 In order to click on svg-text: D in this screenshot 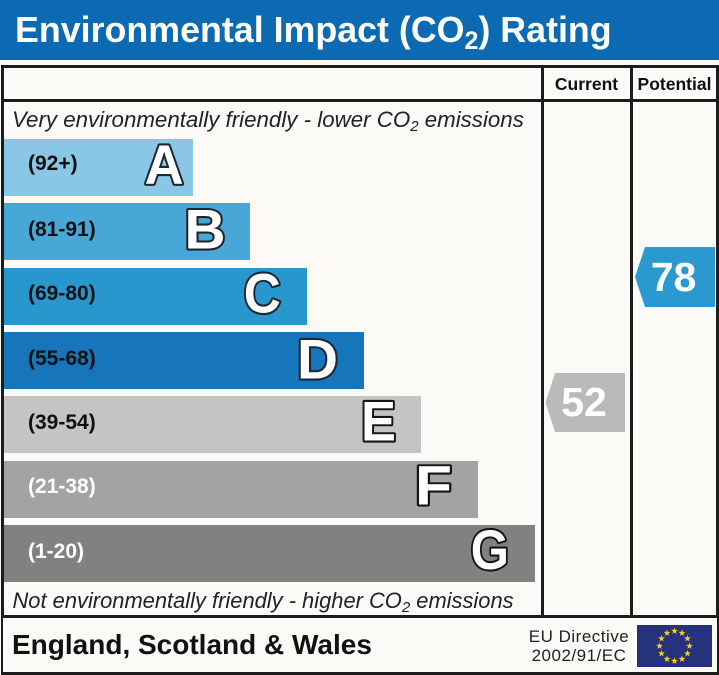, I will do `click(317, 358)`.